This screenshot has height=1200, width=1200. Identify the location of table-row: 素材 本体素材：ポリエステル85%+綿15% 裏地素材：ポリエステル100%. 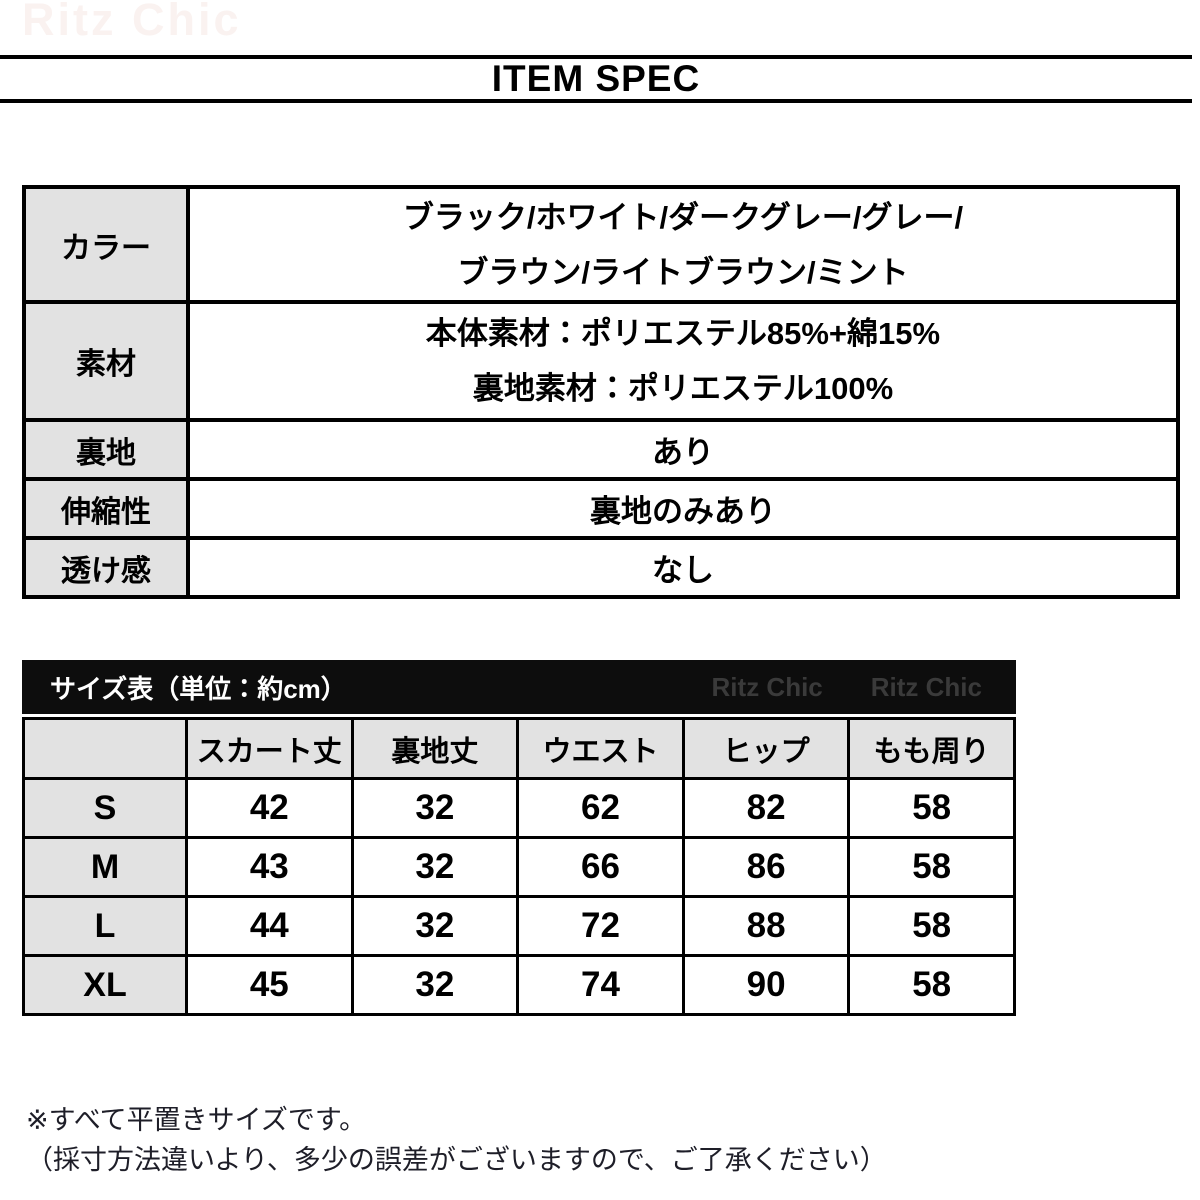
(601, 361).